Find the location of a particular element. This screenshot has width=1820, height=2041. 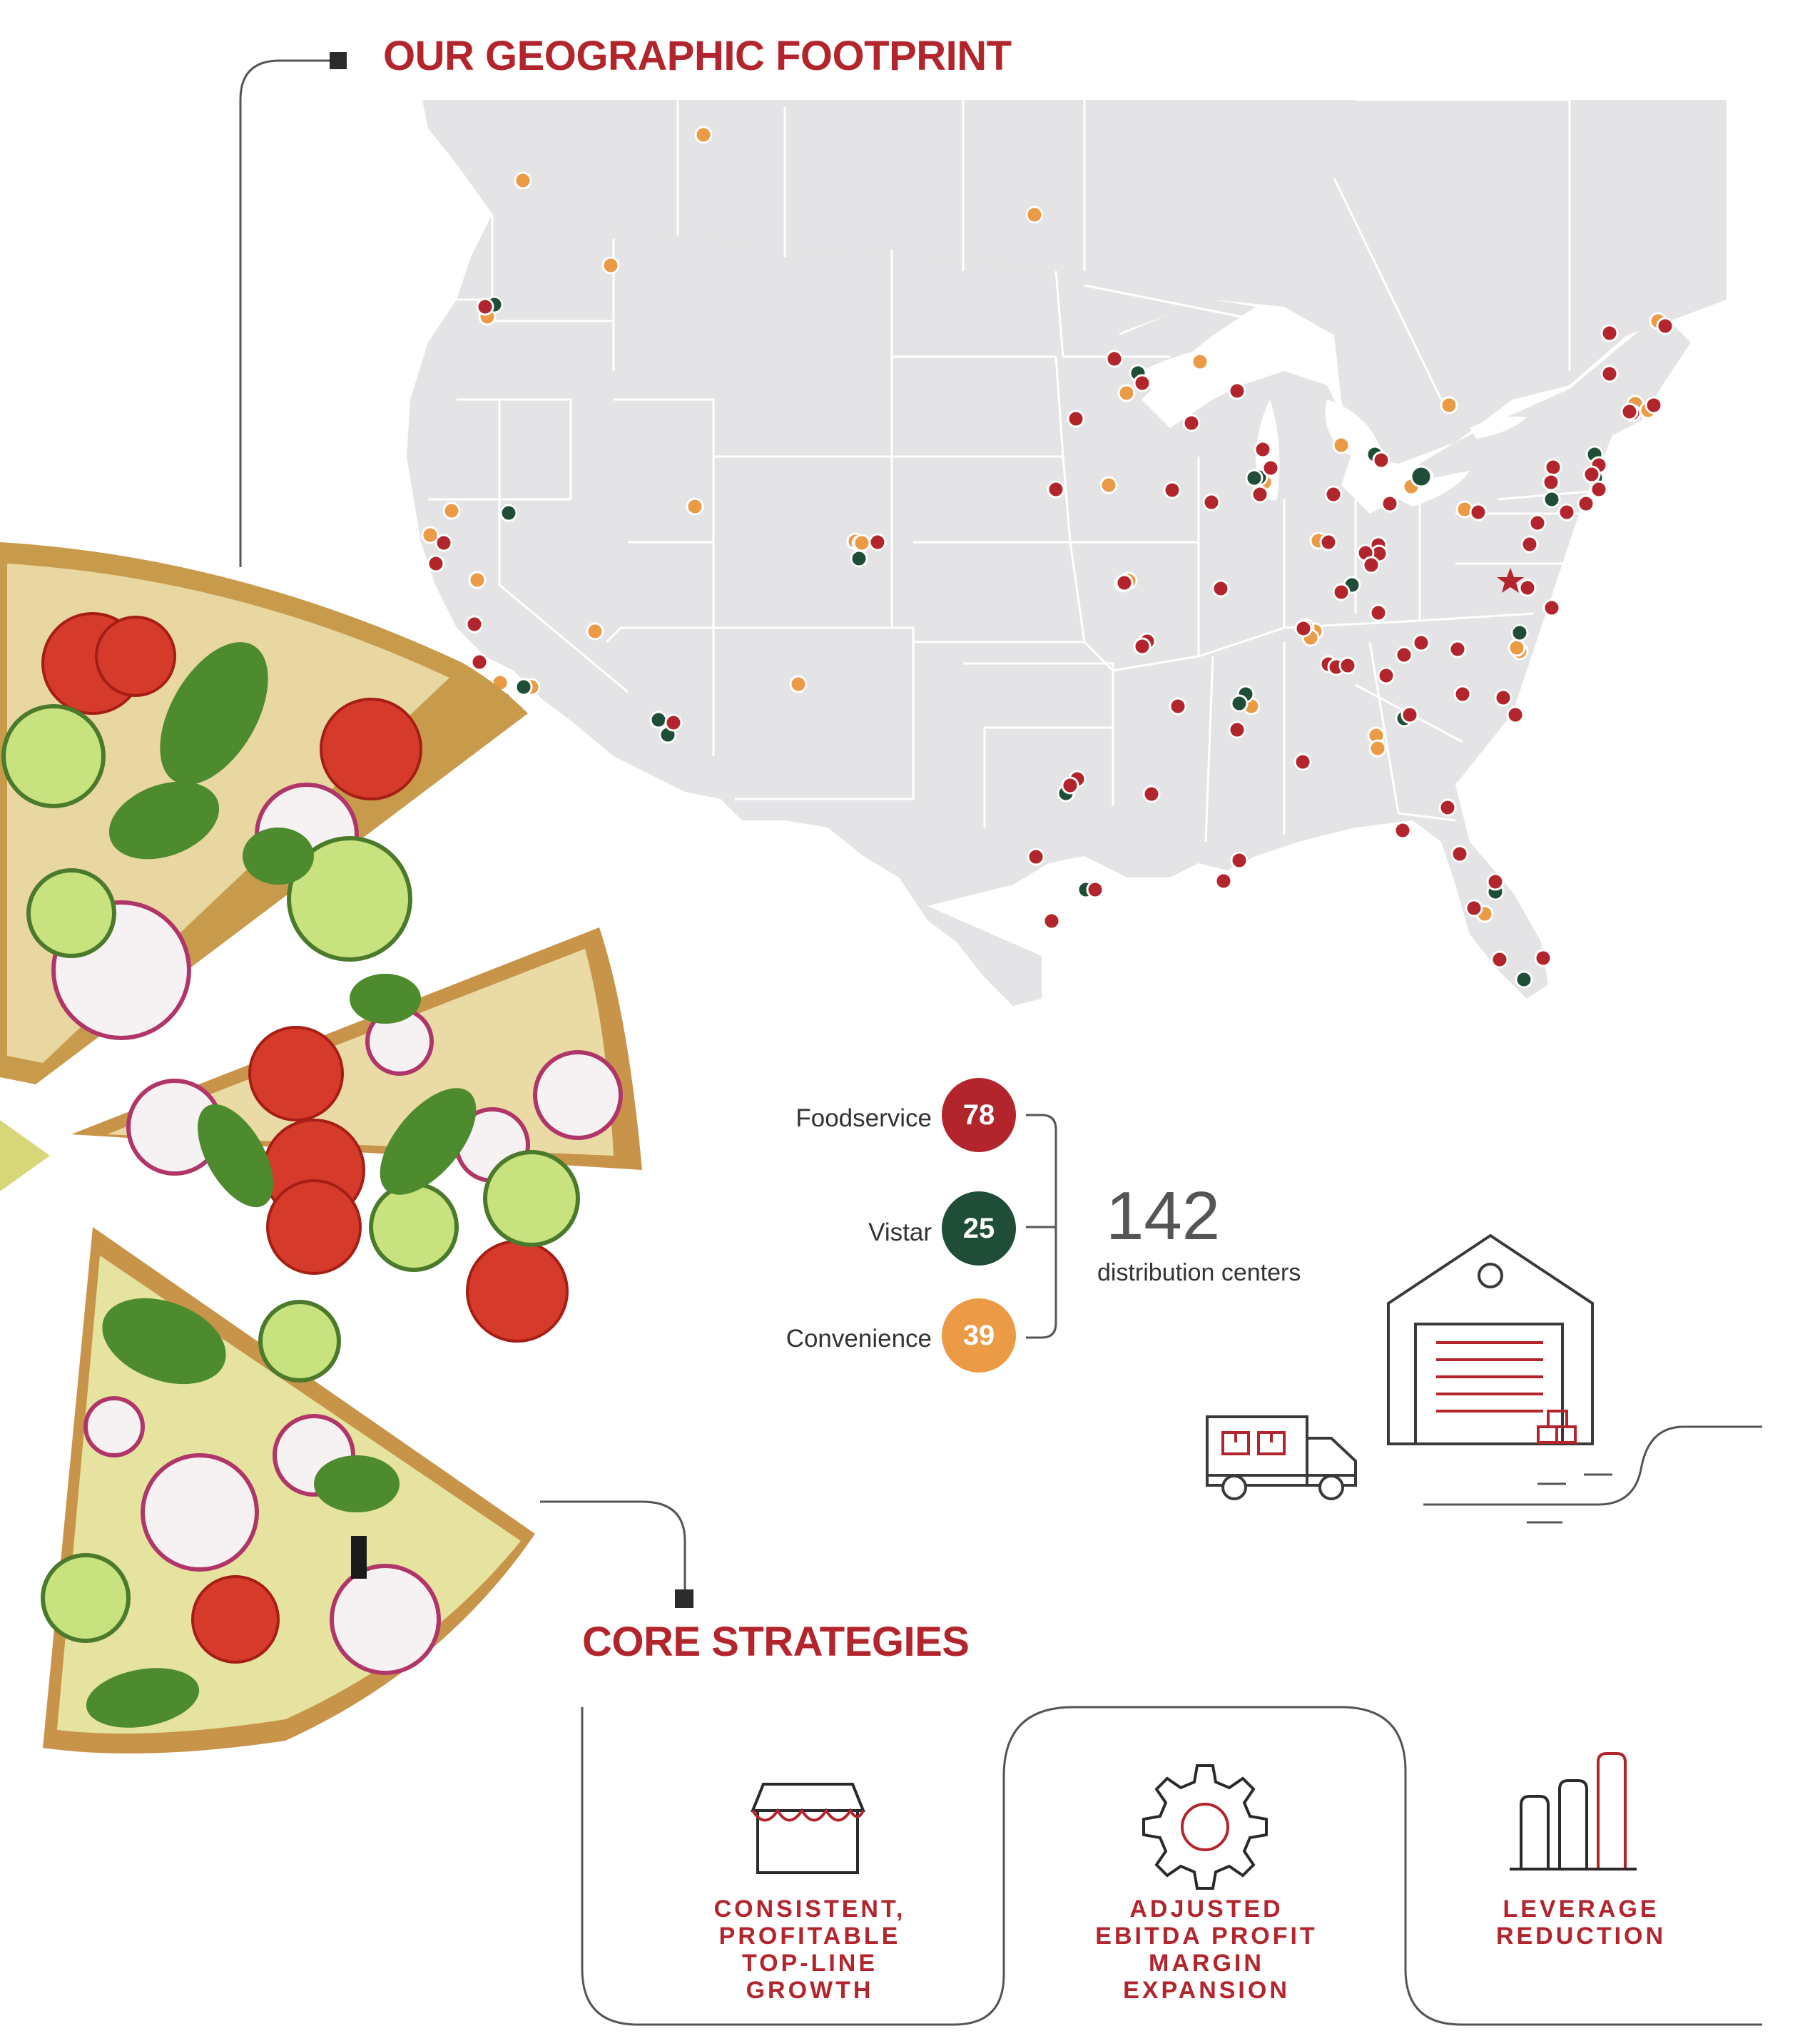

gear-icon is located at coordinates (1205, 1827).